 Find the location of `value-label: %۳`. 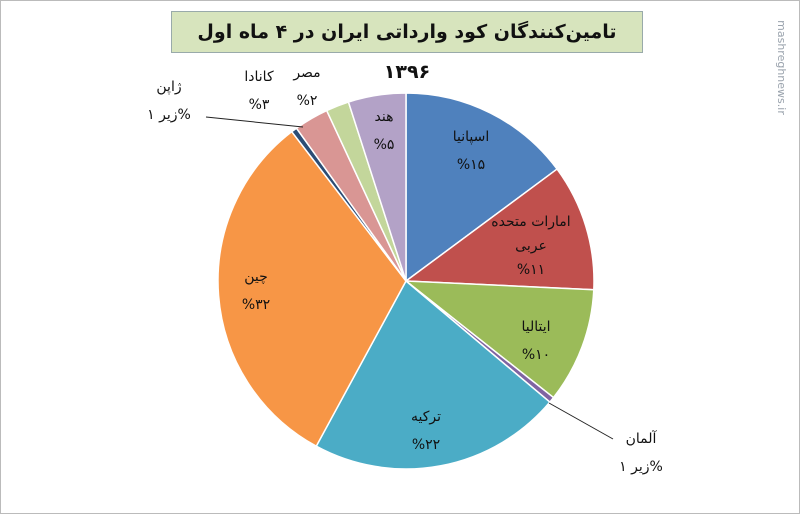

value-label: %۳ is located at coordinates (259, 105).